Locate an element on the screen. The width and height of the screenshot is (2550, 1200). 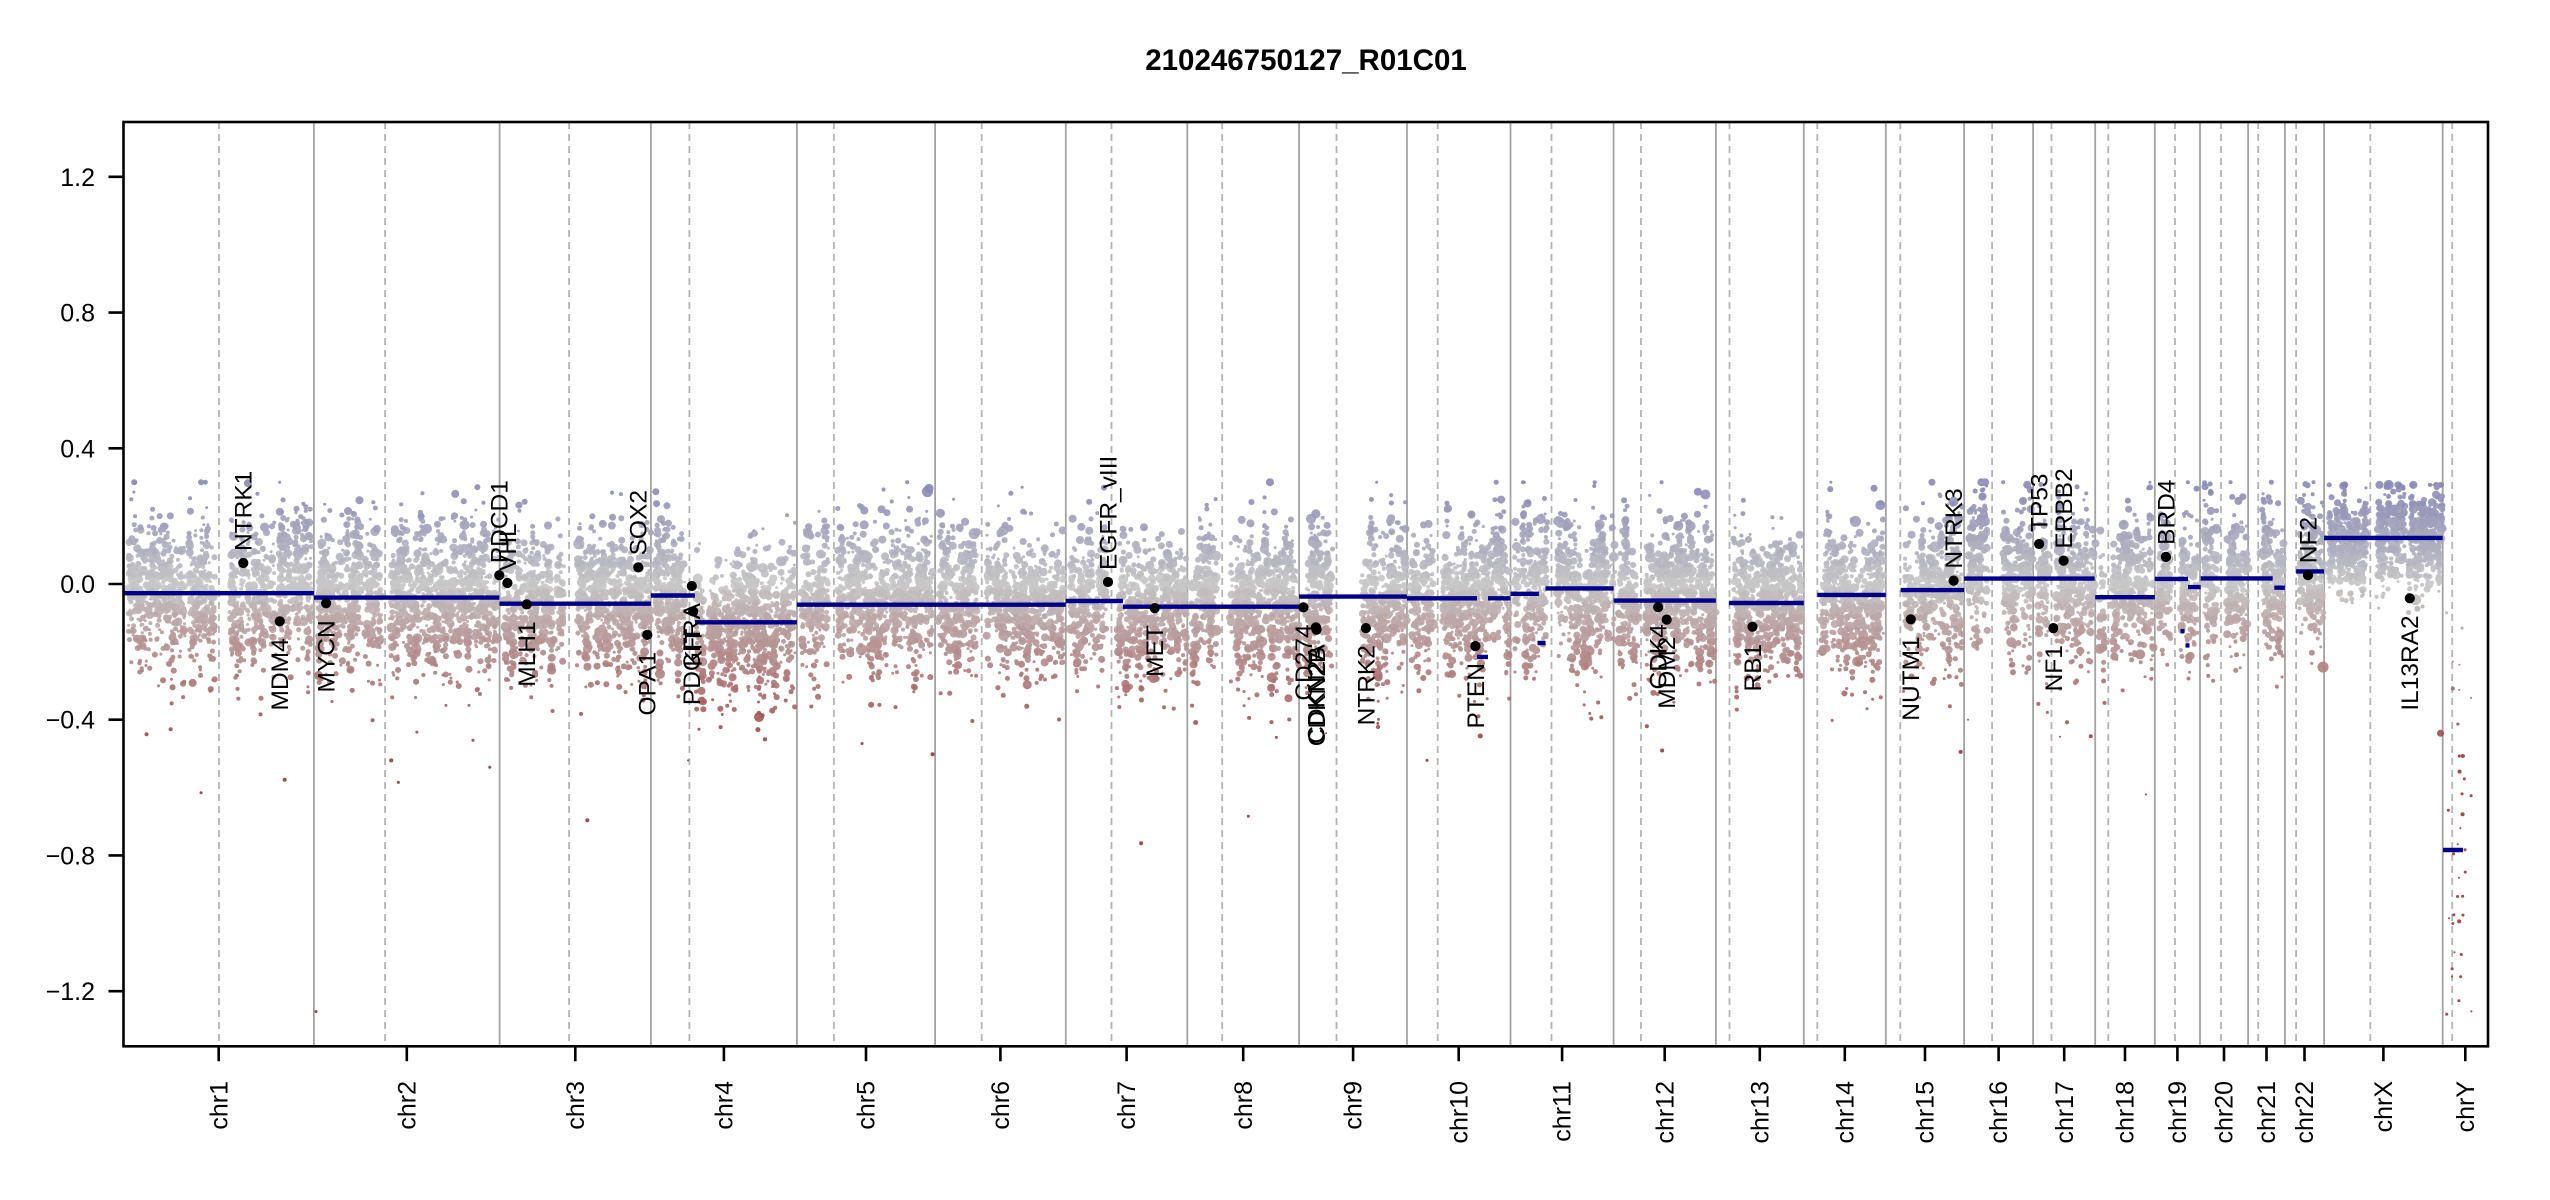
svg-text: BRD4 is located at coordinates (2166, 512).